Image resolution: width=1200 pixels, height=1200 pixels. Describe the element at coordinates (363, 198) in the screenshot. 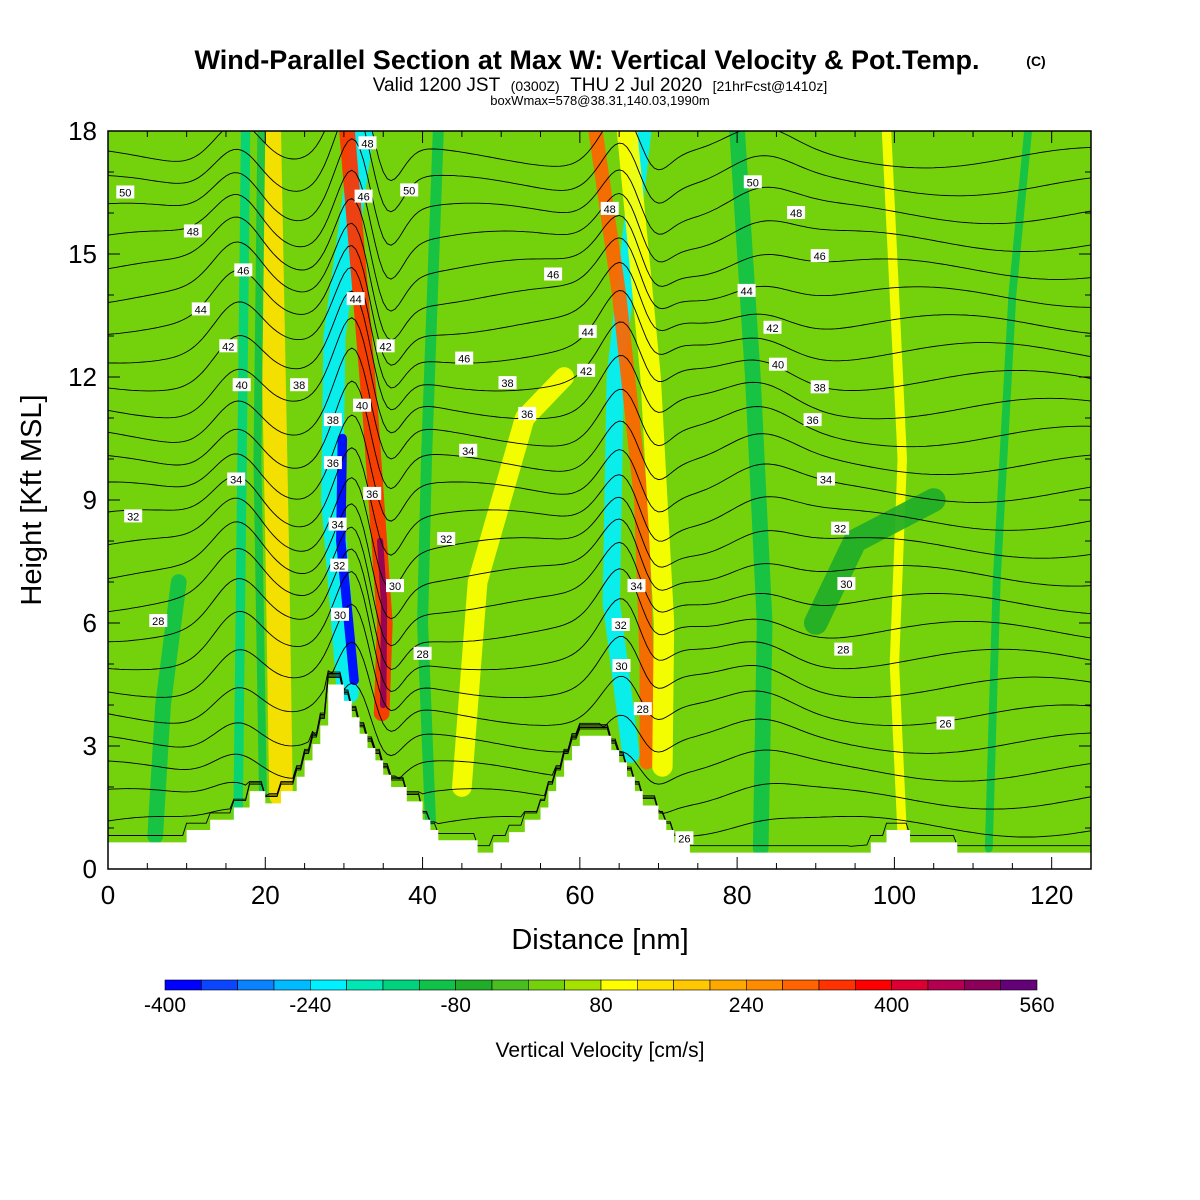

I see `contour-label: 46` at that location.